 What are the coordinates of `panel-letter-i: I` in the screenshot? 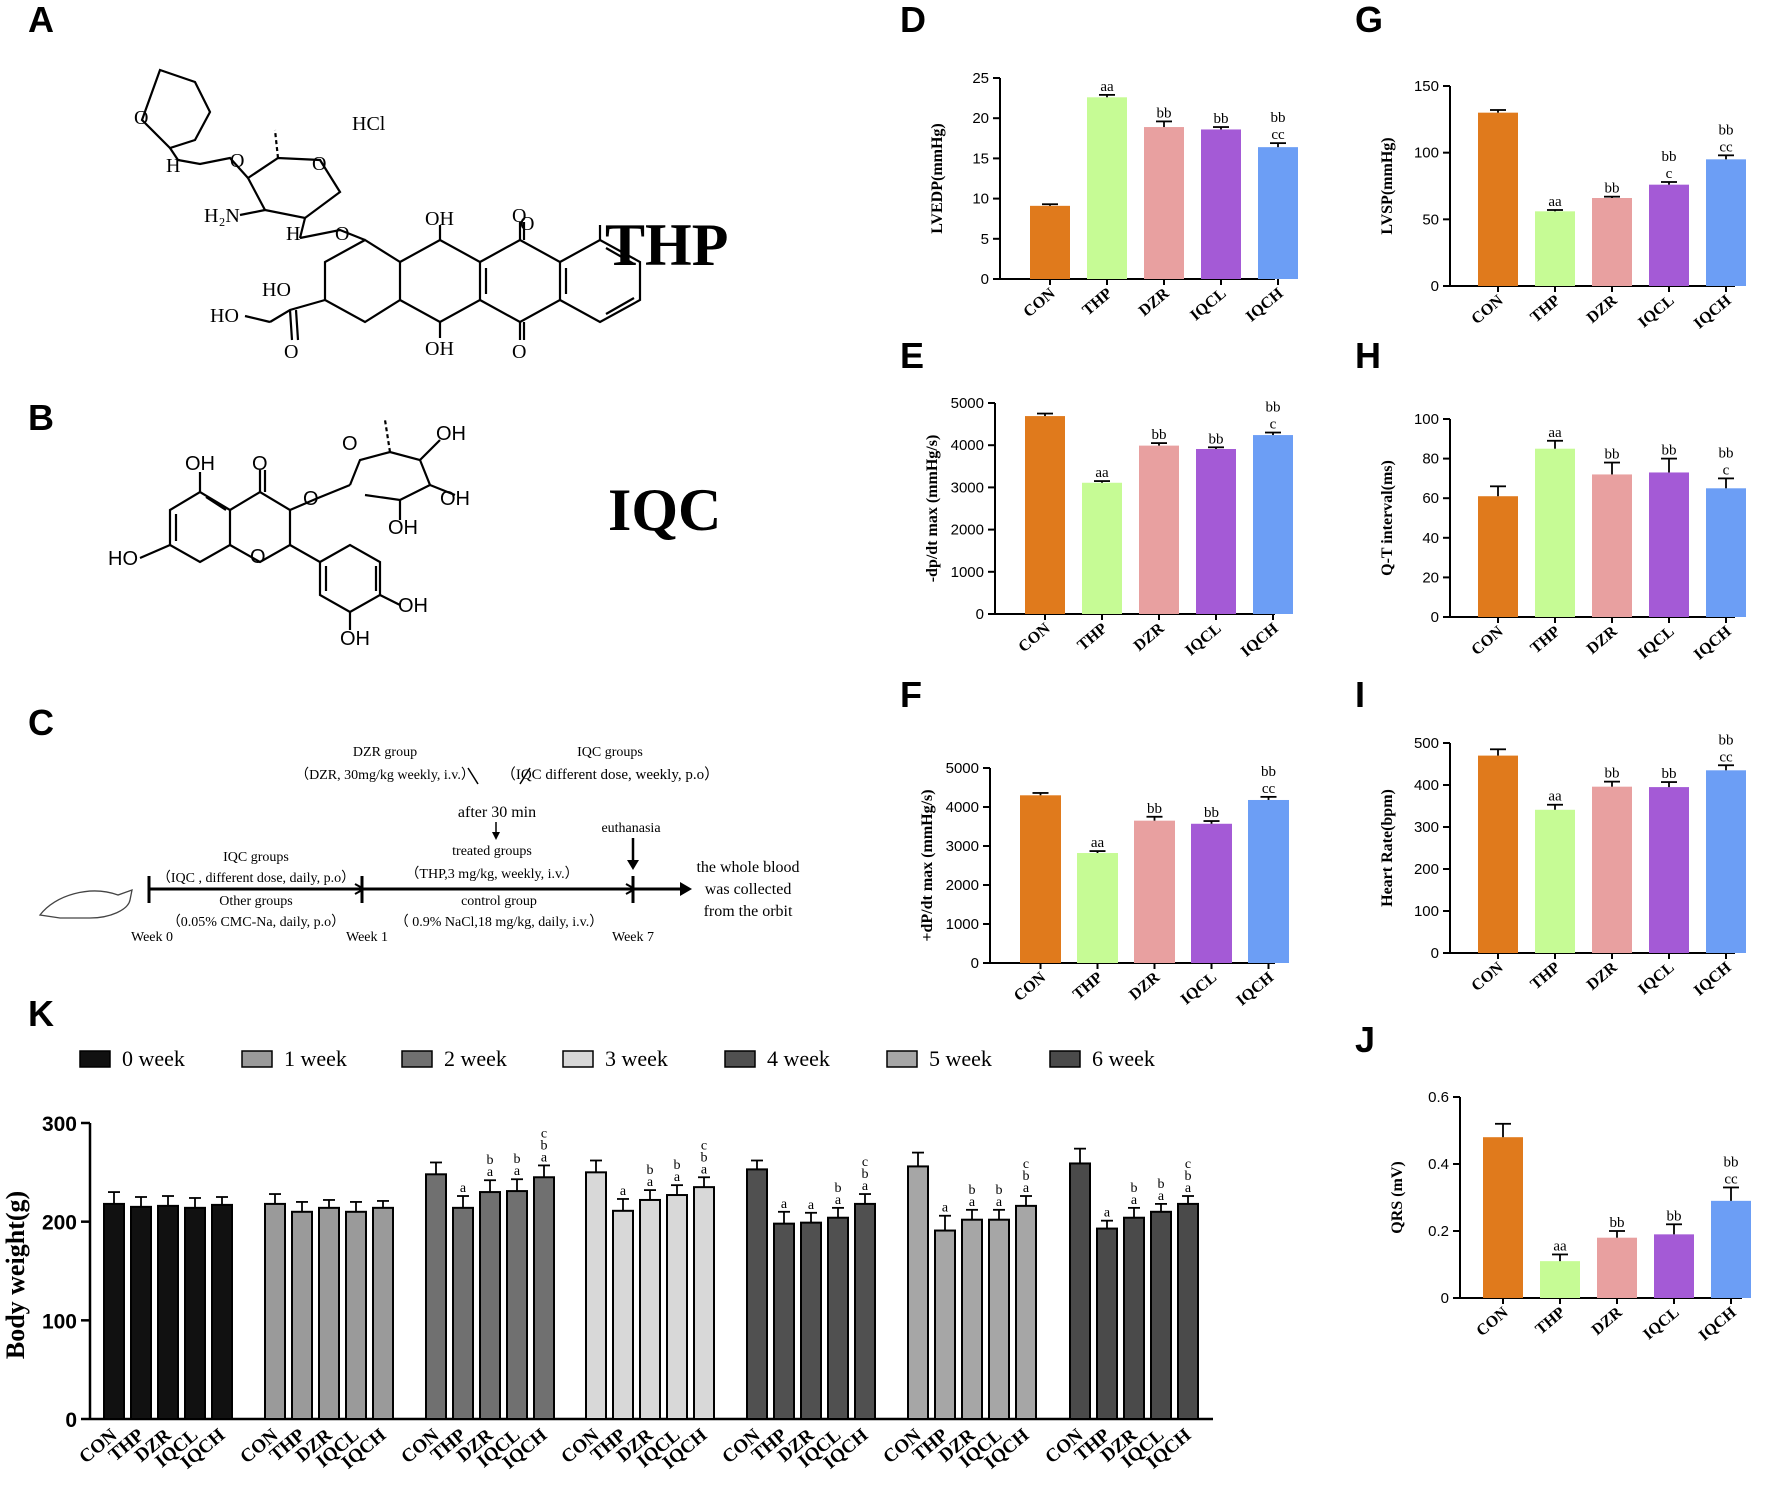 It's located at (1360, 694).